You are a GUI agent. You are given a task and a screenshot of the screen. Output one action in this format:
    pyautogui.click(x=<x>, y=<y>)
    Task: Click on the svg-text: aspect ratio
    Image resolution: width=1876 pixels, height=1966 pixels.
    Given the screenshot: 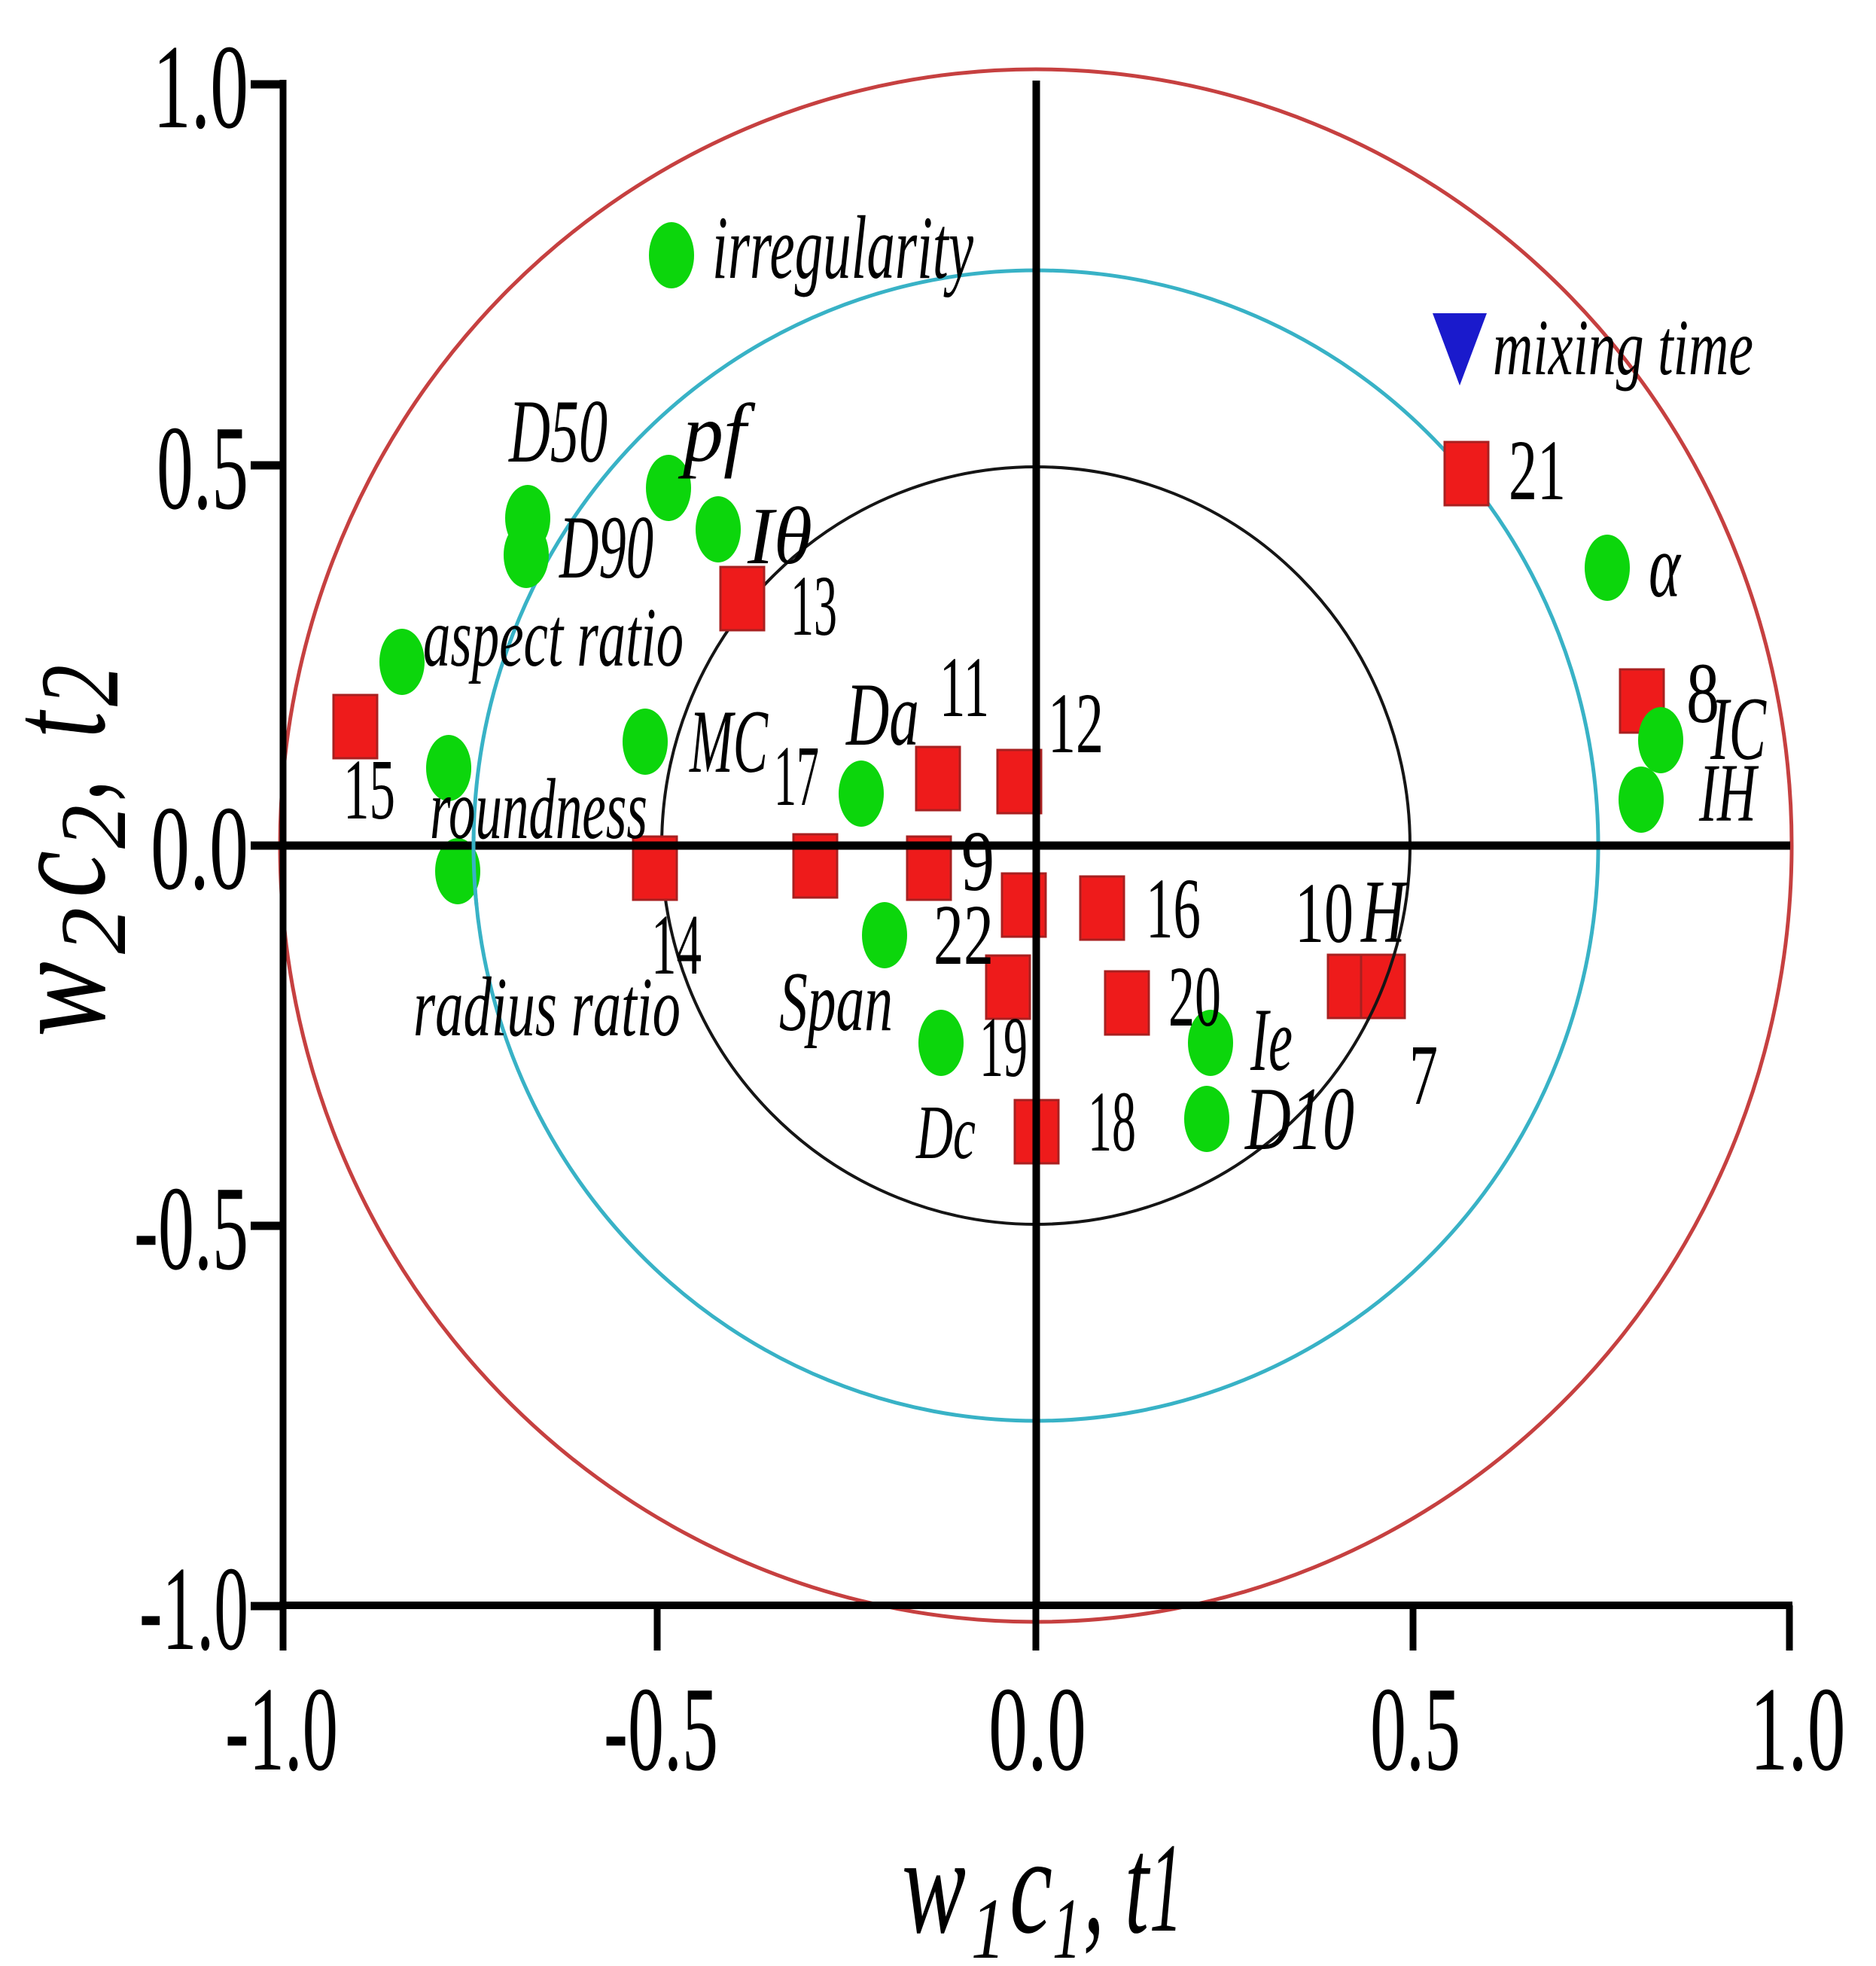 What is the action you would take?
    pyautogui.click(x=553, y=637)
    